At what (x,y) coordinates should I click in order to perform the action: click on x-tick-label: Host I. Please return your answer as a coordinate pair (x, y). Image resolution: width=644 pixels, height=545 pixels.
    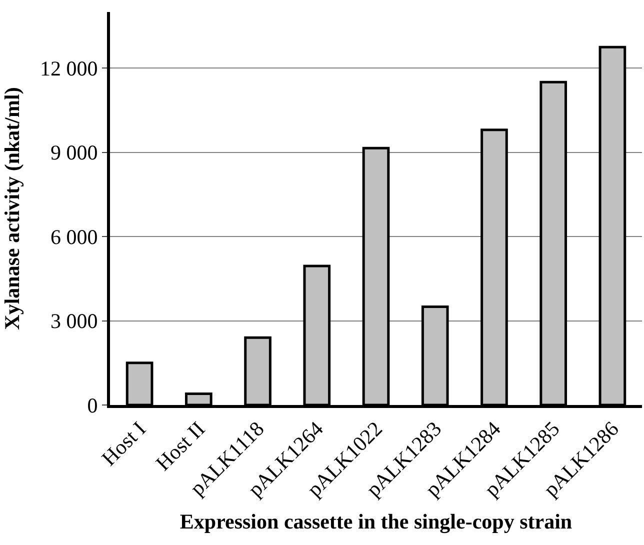
    Looking at the image, I should click on (123, 443).